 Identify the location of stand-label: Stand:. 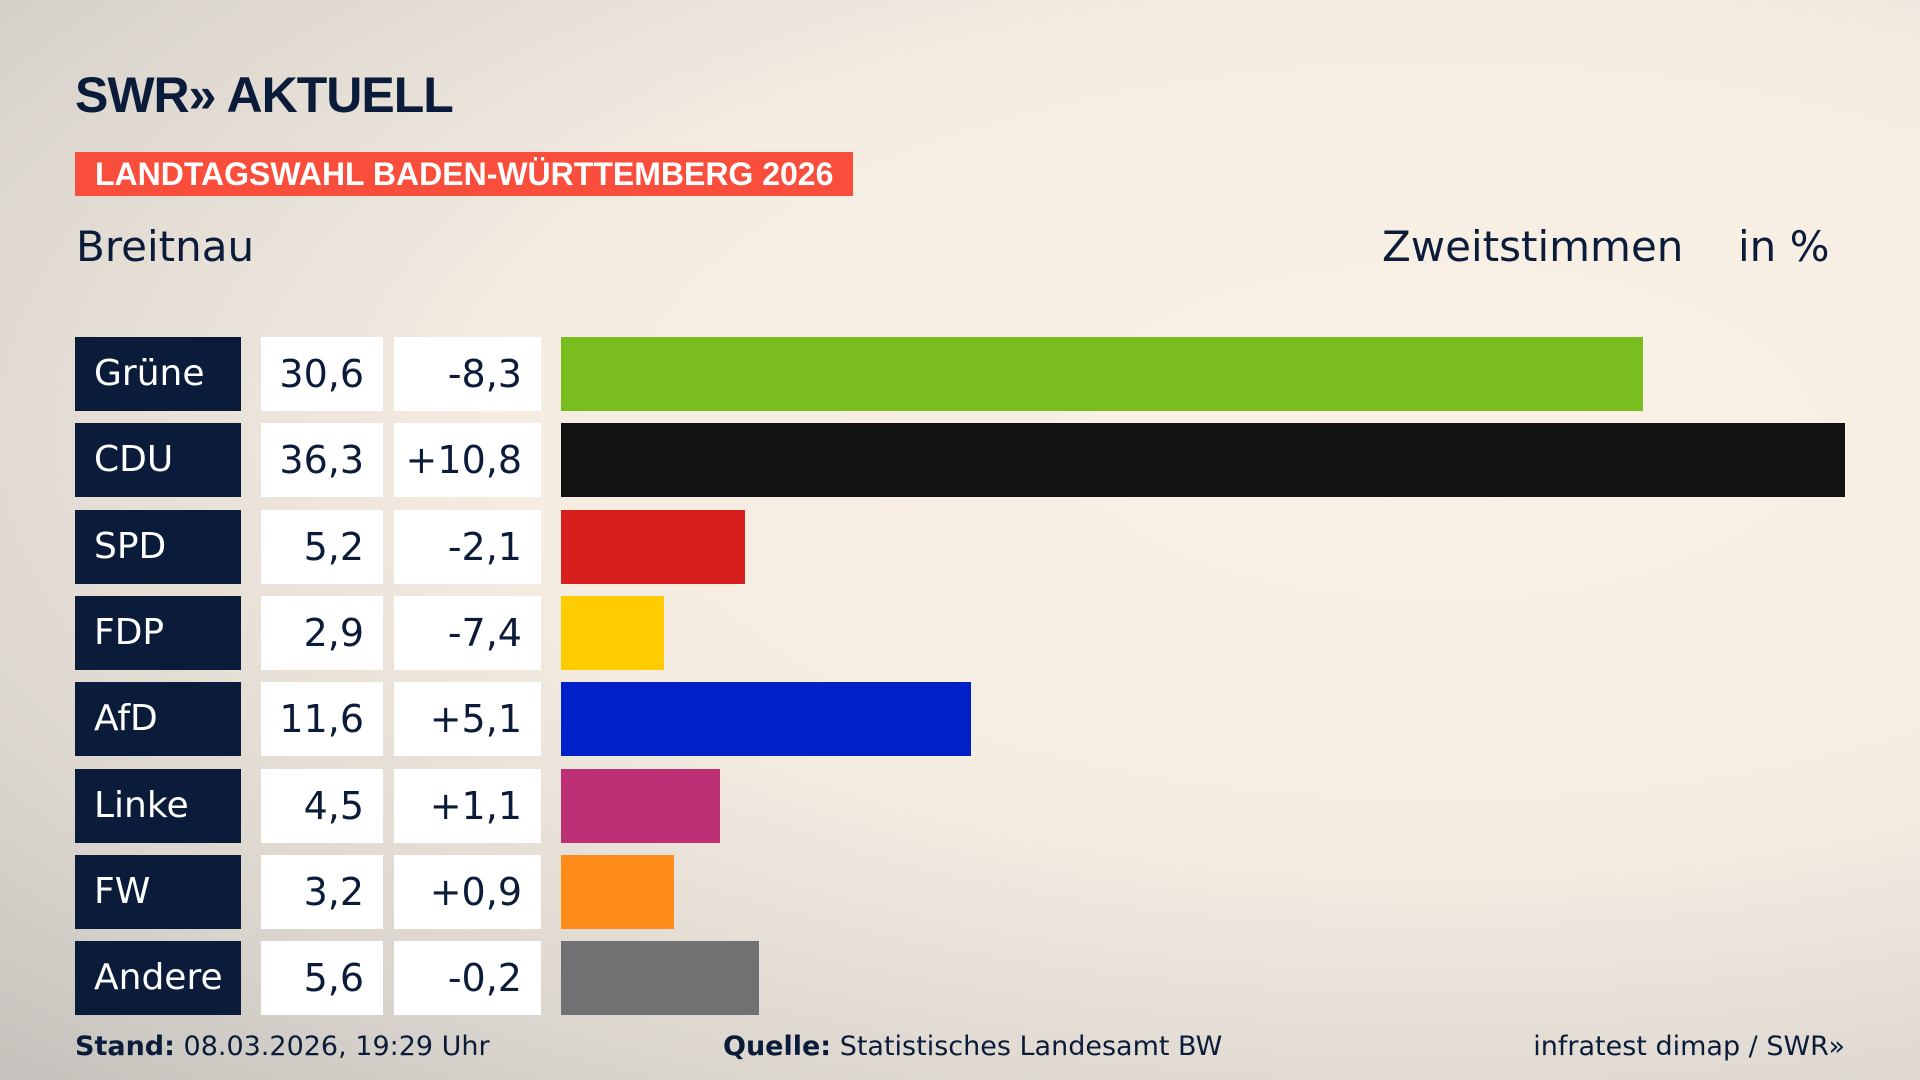
(125, 1046).